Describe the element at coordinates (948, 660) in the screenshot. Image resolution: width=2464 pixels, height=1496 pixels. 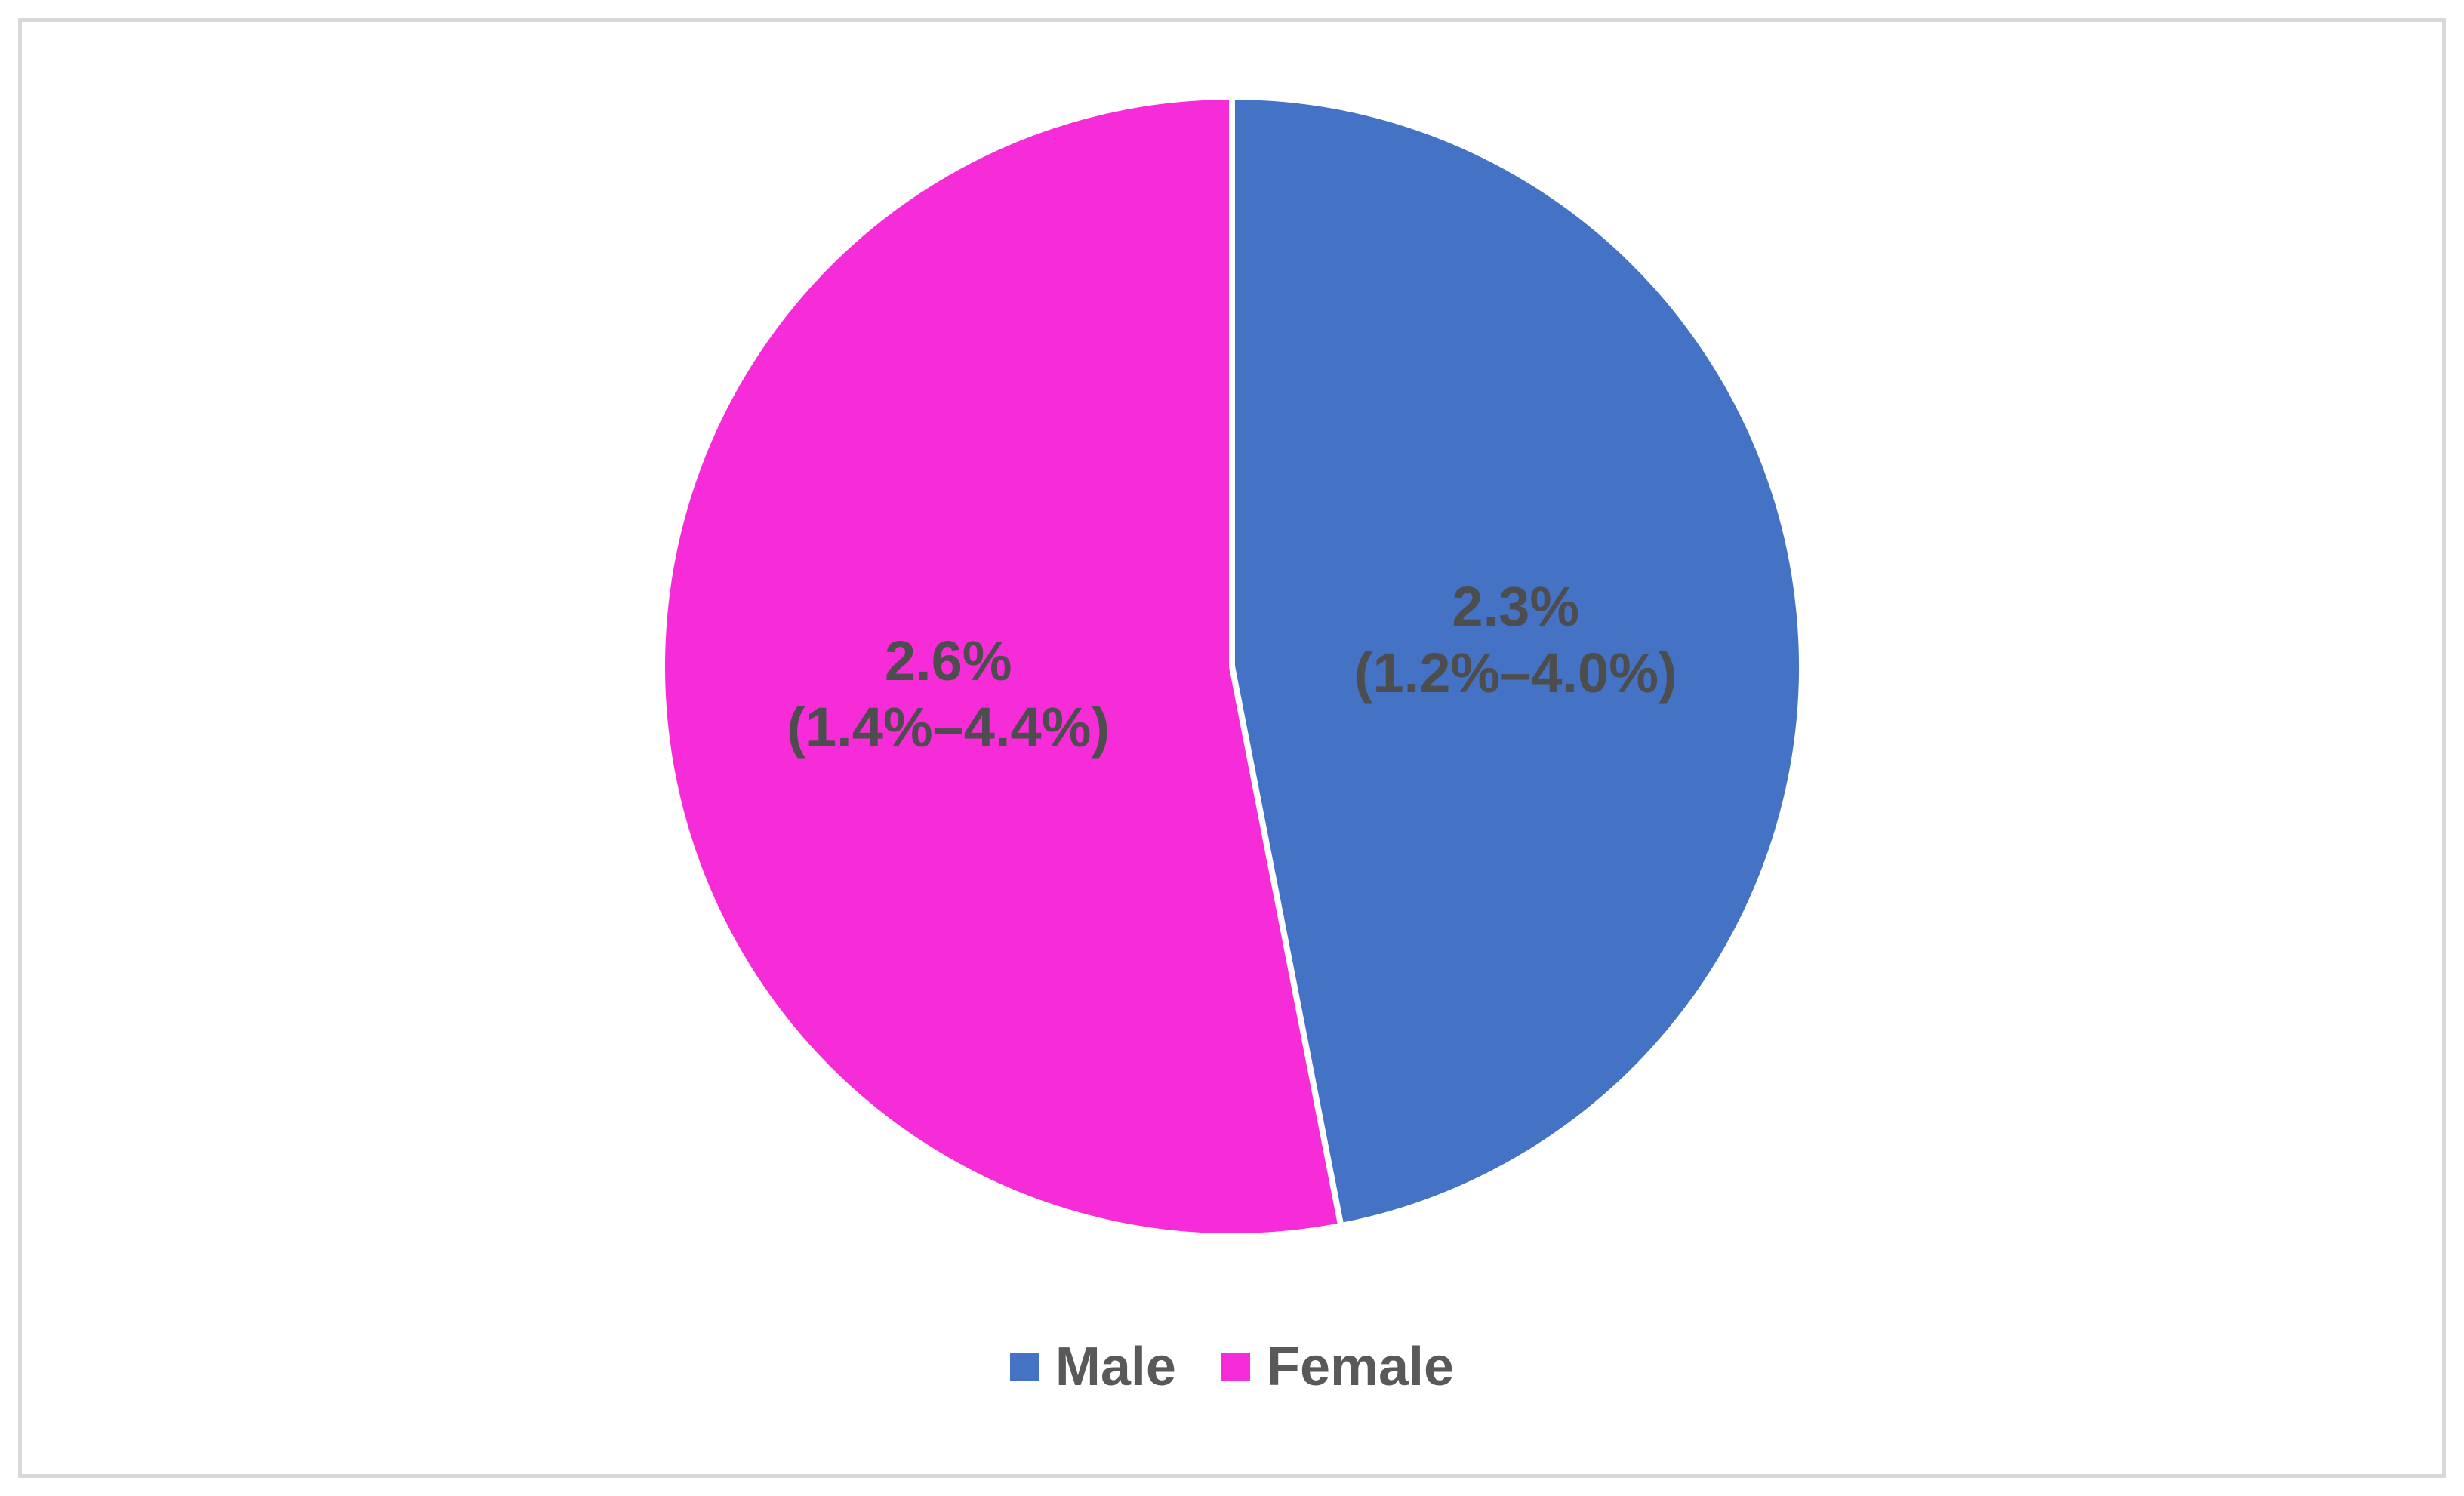
I see `data-label-female-value: 2.6%` at that location.